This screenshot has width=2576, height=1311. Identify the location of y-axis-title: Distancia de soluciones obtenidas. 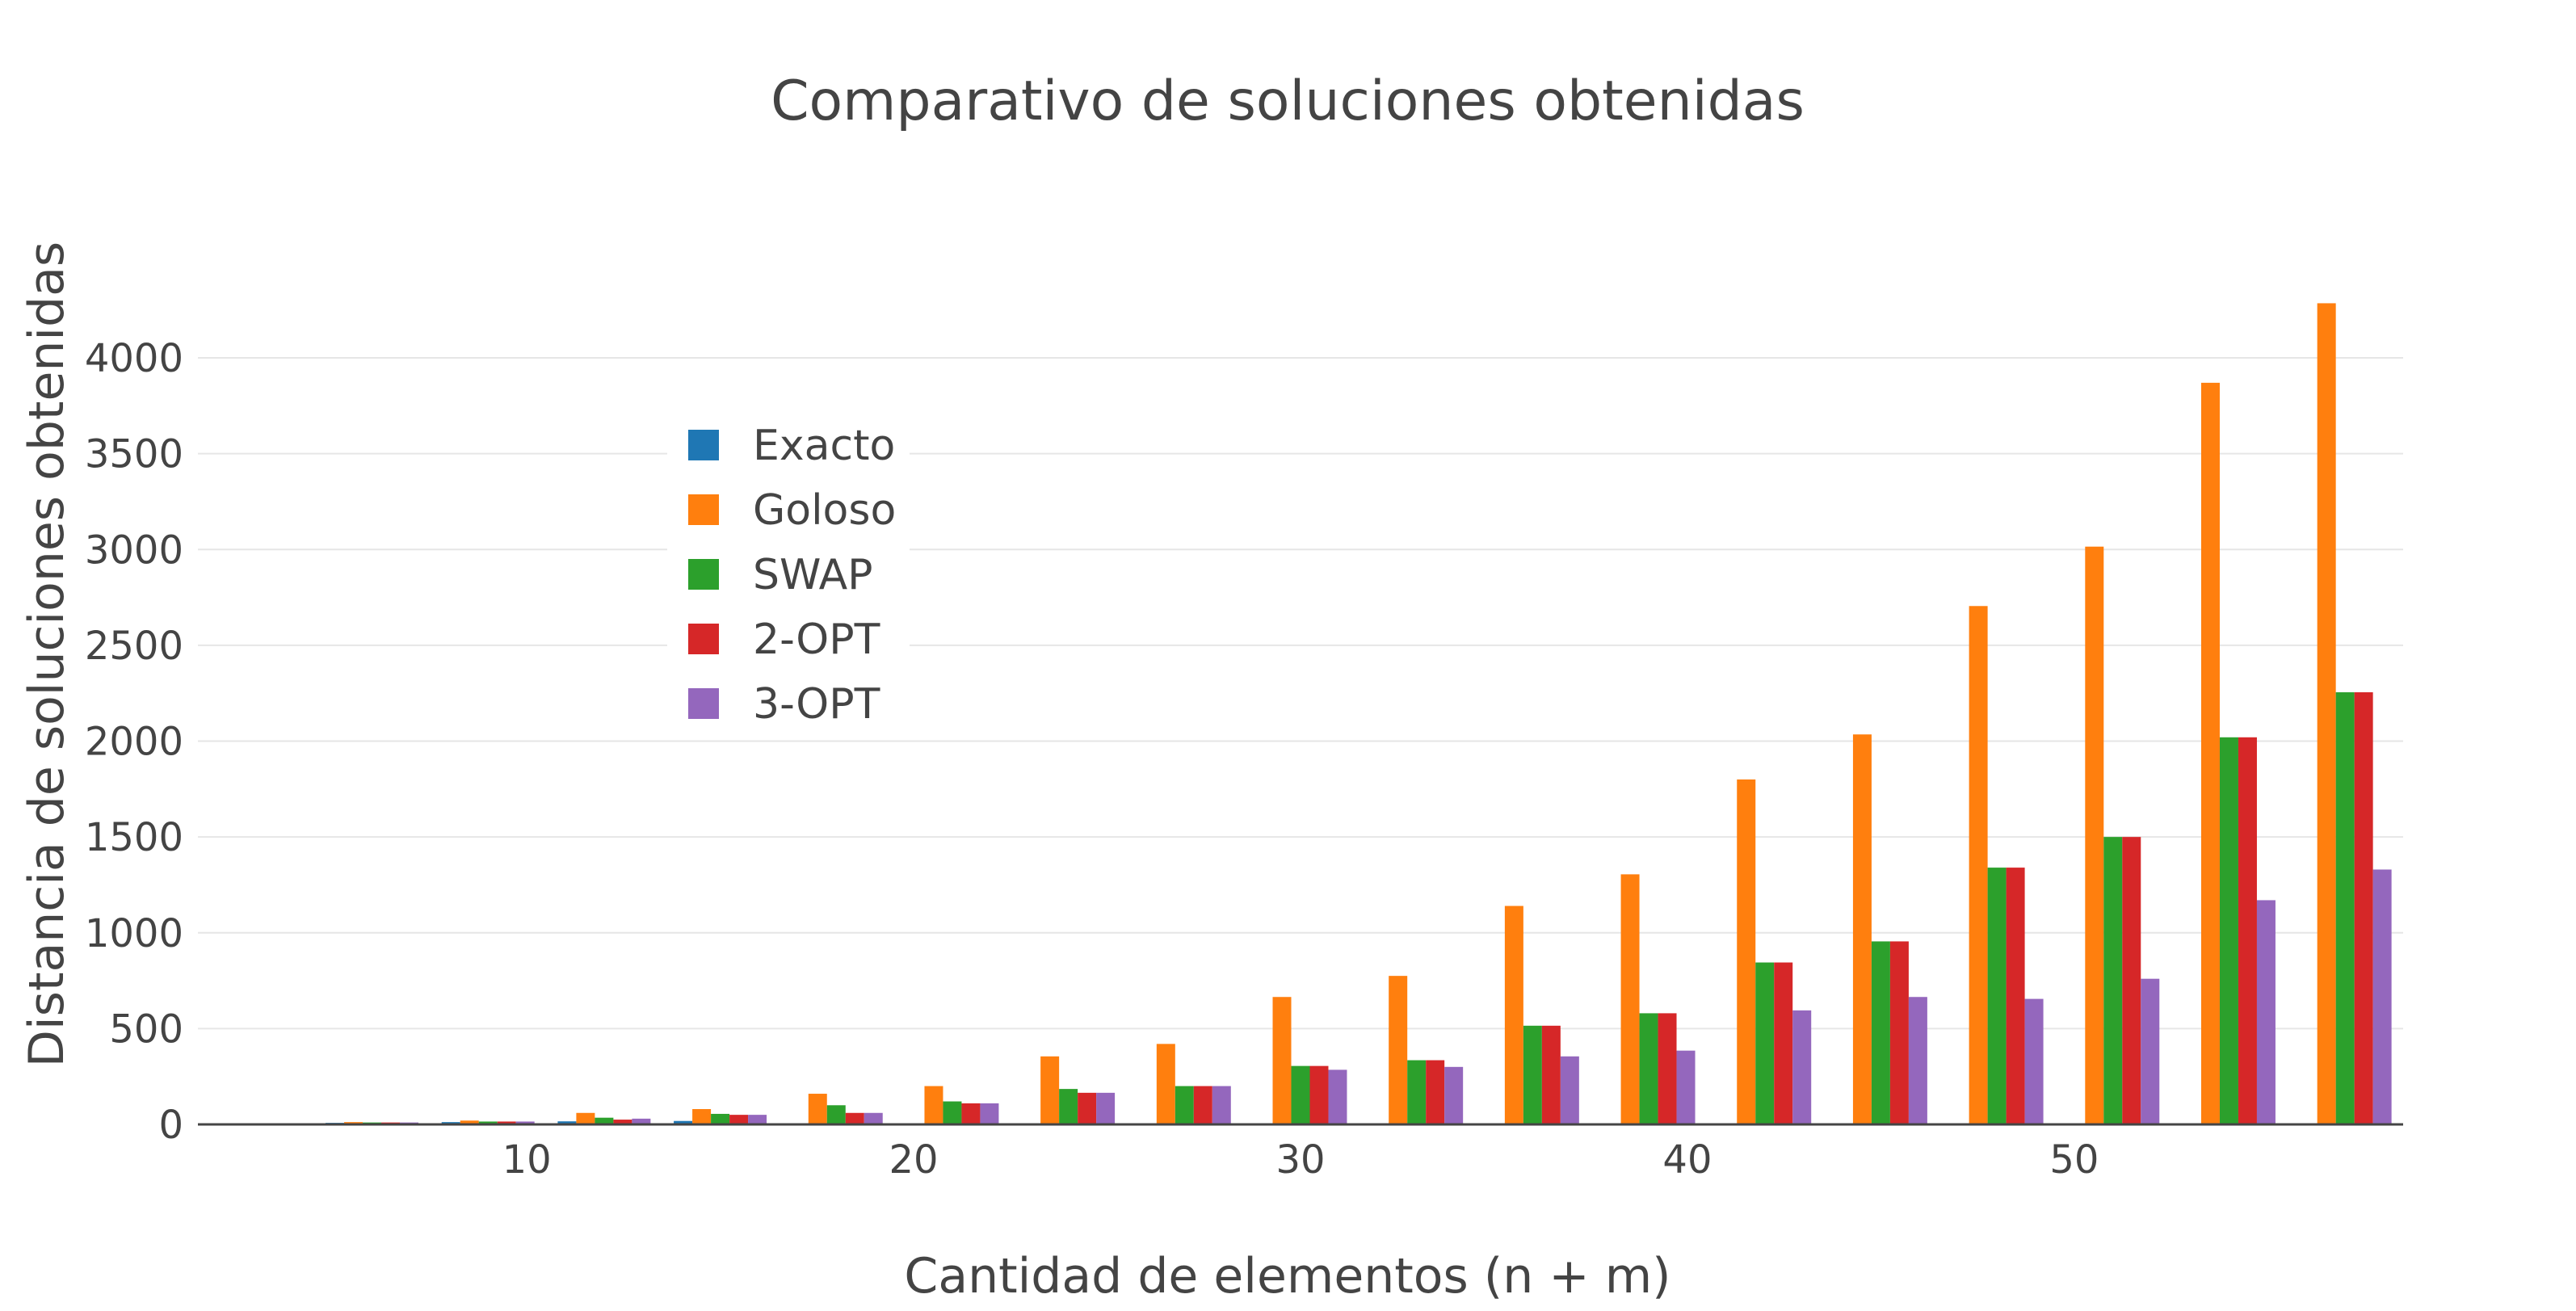
(47, 654).